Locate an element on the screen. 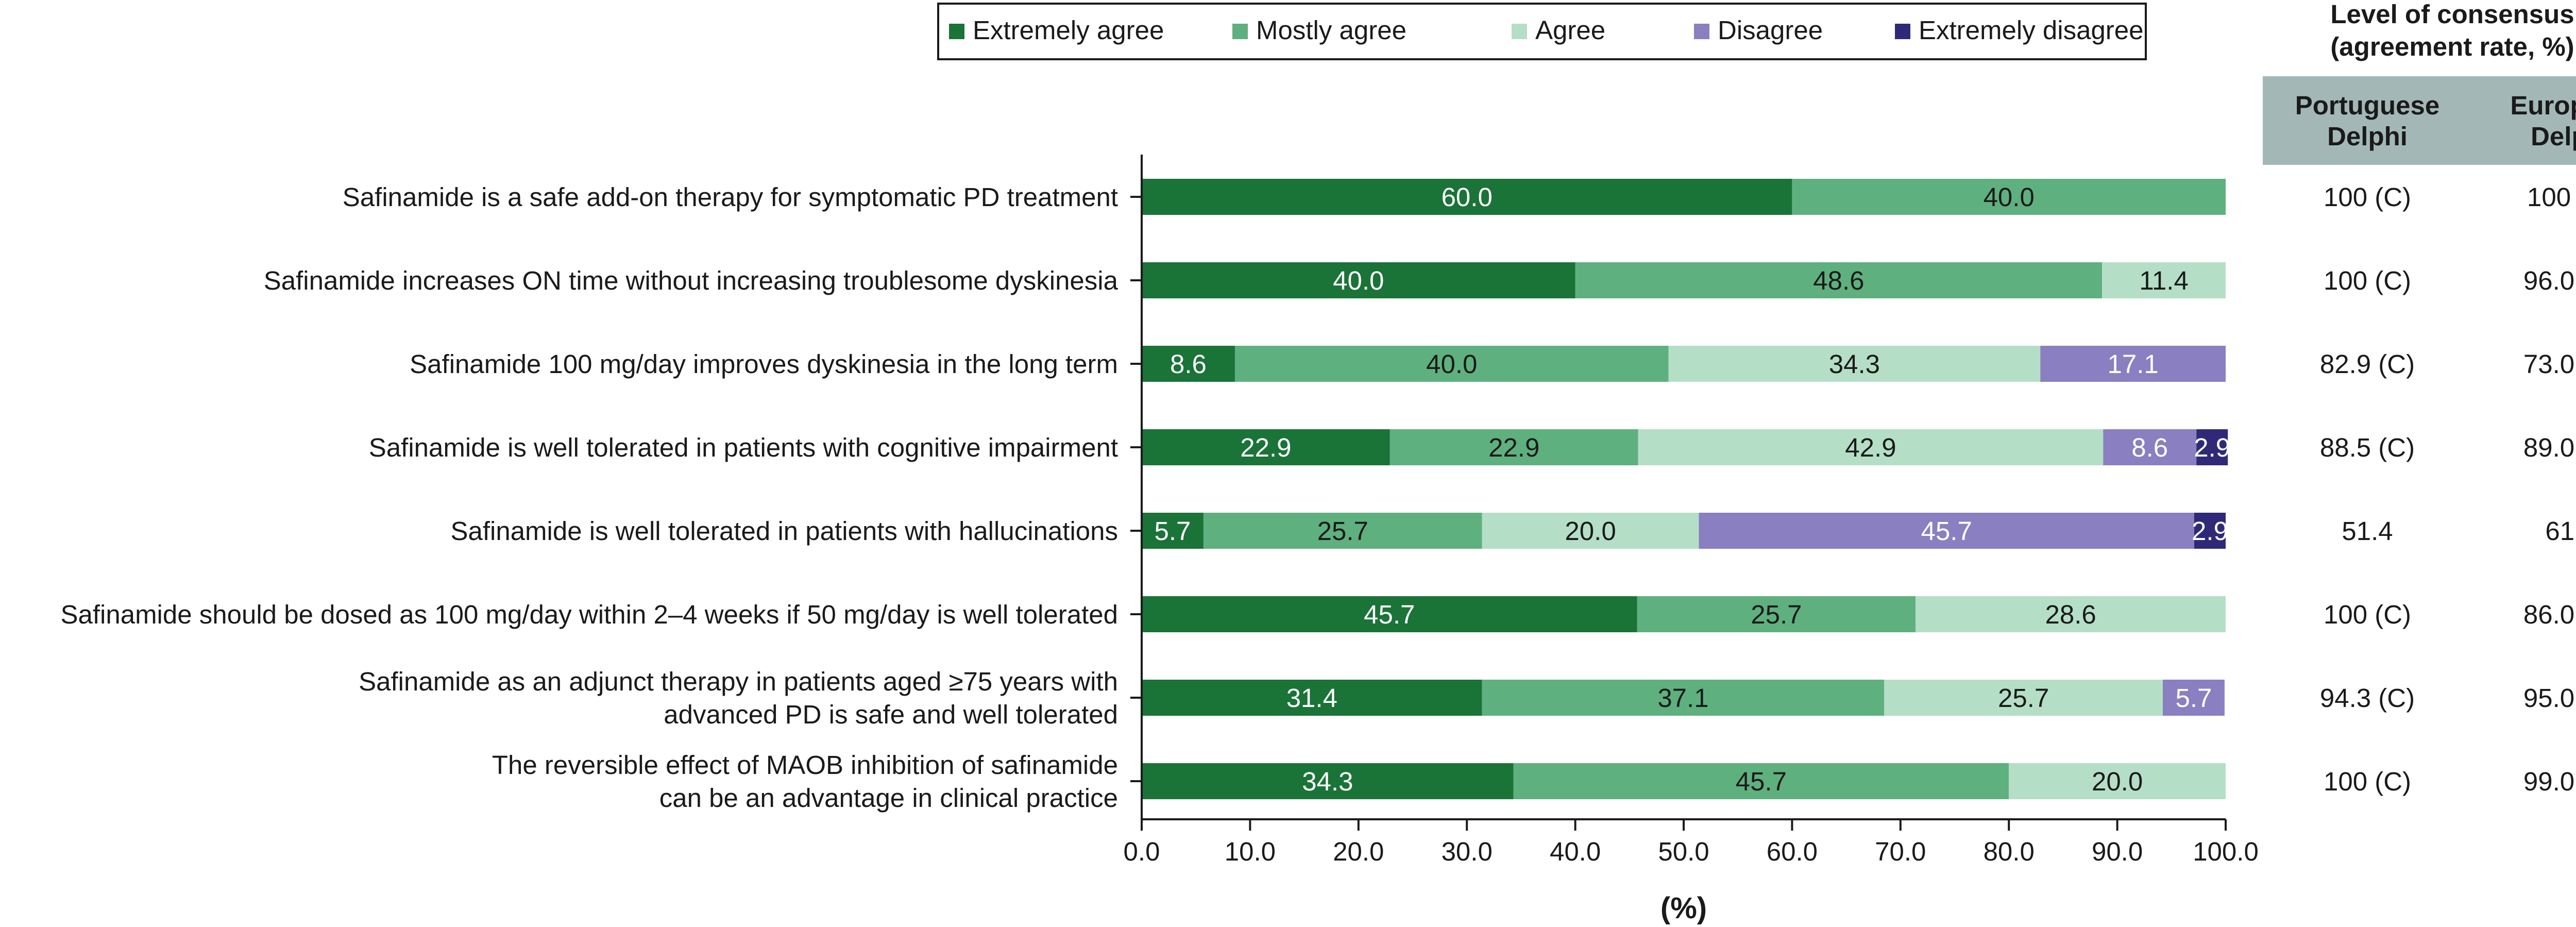 The width and height of the screenshot is (2576, 927). bar-value-label: 31.4 is located at coordinates (1311, 698).